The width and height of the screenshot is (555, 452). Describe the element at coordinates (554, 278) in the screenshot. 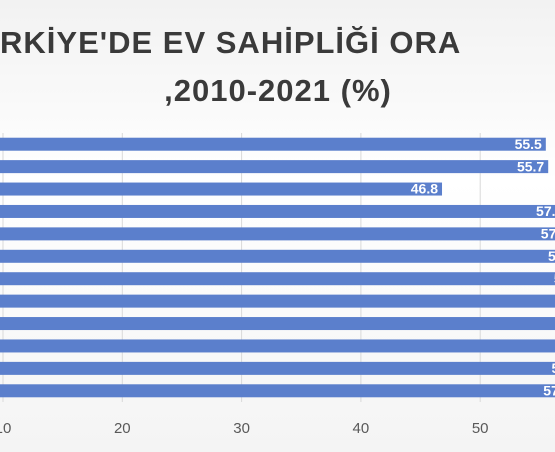

I see `value-label: 58.8` at that location.